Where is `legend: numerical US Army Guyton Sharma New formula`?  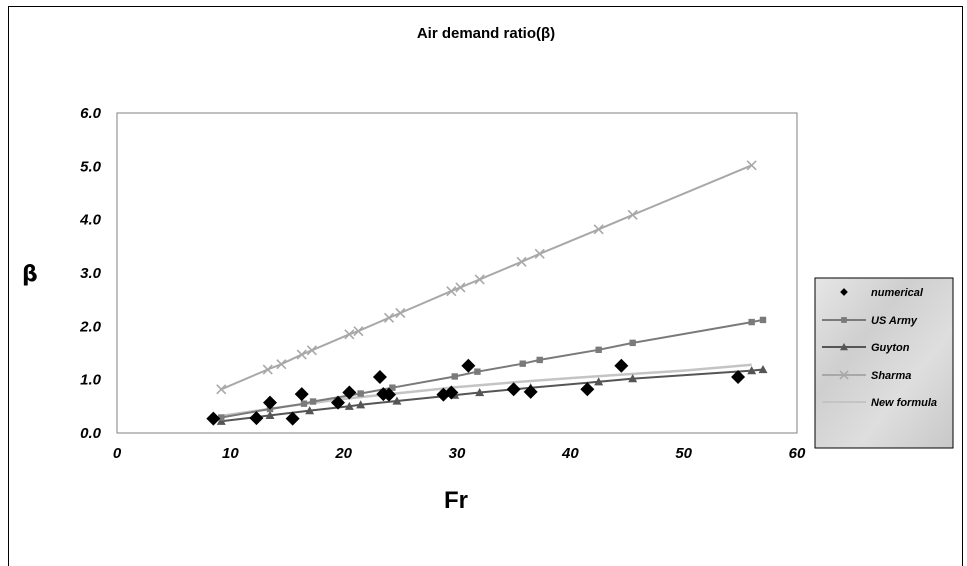 legend: numerical US Army Guyton Sharma New formula is located at coordinates (884, 363).